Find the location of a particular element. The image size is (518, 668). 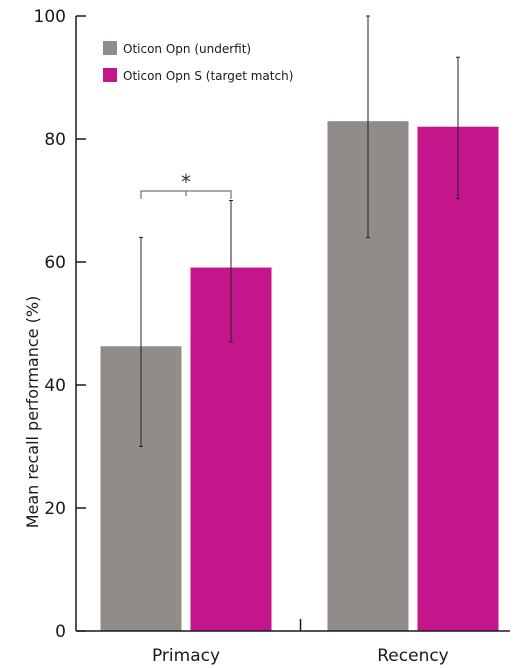

legend-label: Oticon Opn S (target match) is located at coordinates (208, 76).